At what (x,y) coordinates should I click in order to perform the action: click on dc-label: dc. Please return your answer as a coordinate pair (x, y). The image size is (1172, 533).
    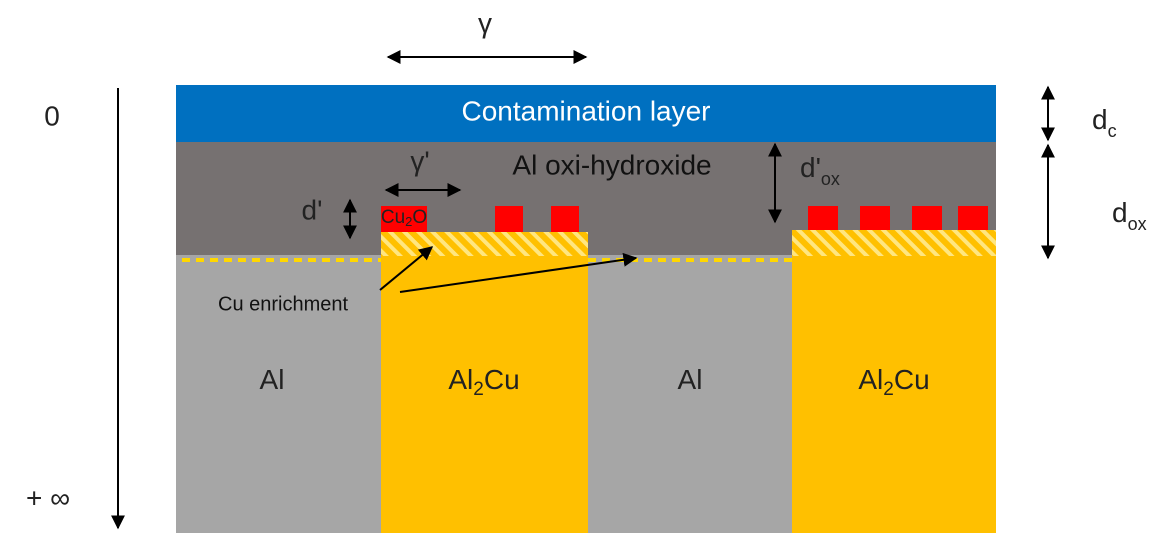
    Looking at the image, I should click on (1104, 122).